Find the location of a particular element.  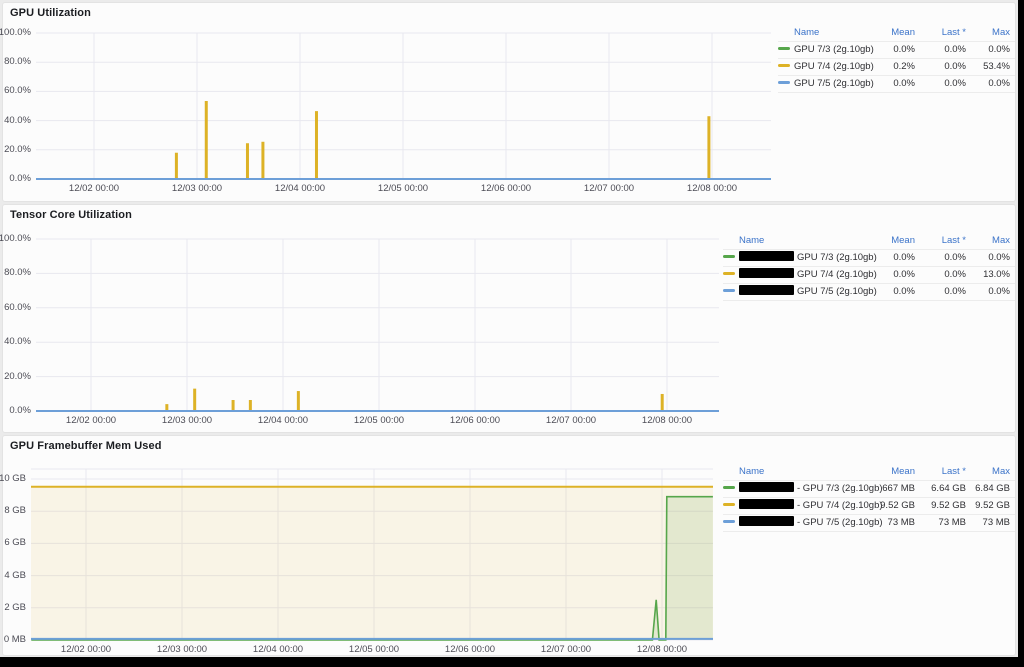

series-mean: 73 MB is located at coordinates (901, 522).